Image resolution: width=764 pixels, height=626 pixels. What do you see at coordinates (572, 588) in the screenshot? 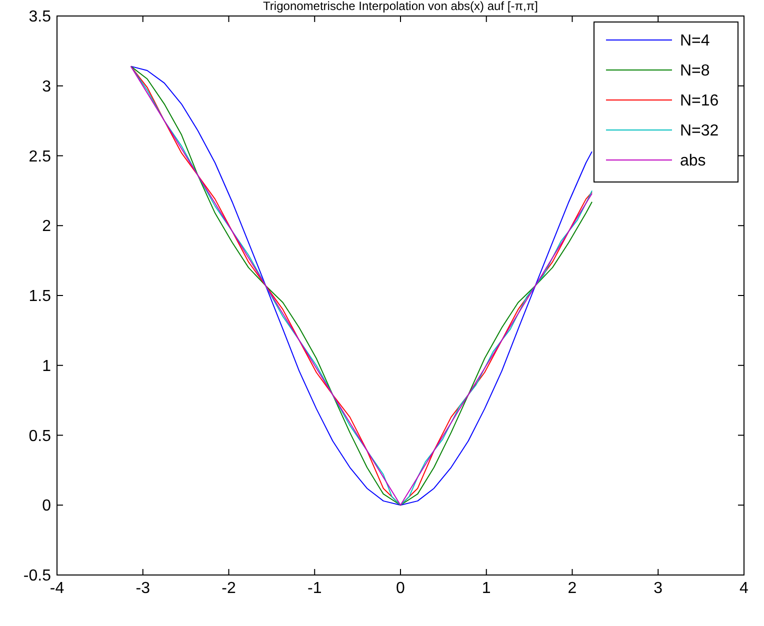
I see `x-tick-label: 2` at bounding box center [572, 588].